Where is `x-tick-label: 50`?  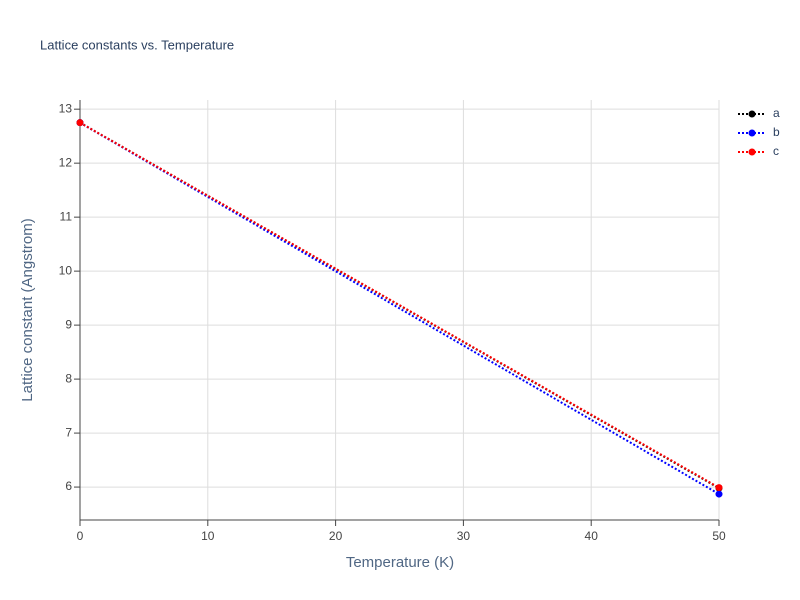
x-tick-label: 50 is located at coordinates (719, 536).